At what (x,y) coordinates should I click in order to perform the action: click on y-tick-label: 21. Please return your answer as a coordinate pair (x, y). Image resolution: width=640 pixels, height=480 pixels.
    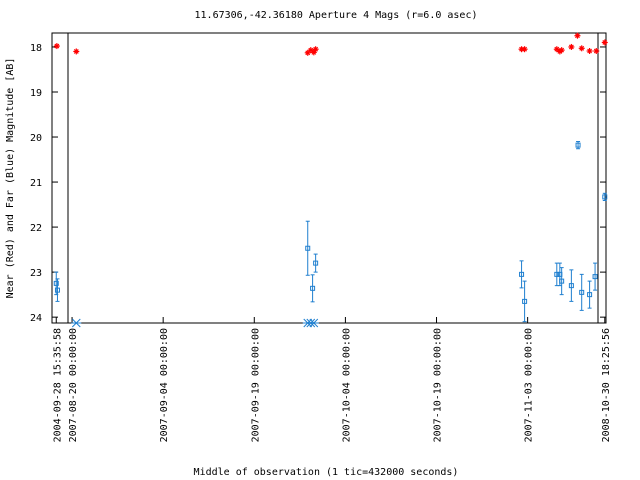
    Looking at the image, I should click on (36, 183).